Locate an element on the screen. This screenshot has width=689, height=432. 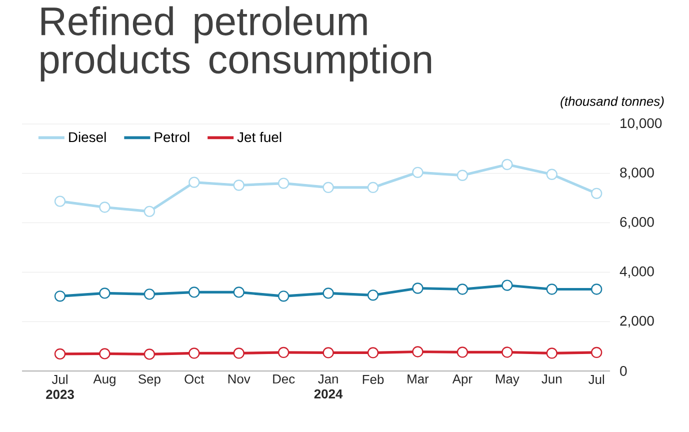
x-tick-label: Jan 2024 is located at coordinates (328, 386).